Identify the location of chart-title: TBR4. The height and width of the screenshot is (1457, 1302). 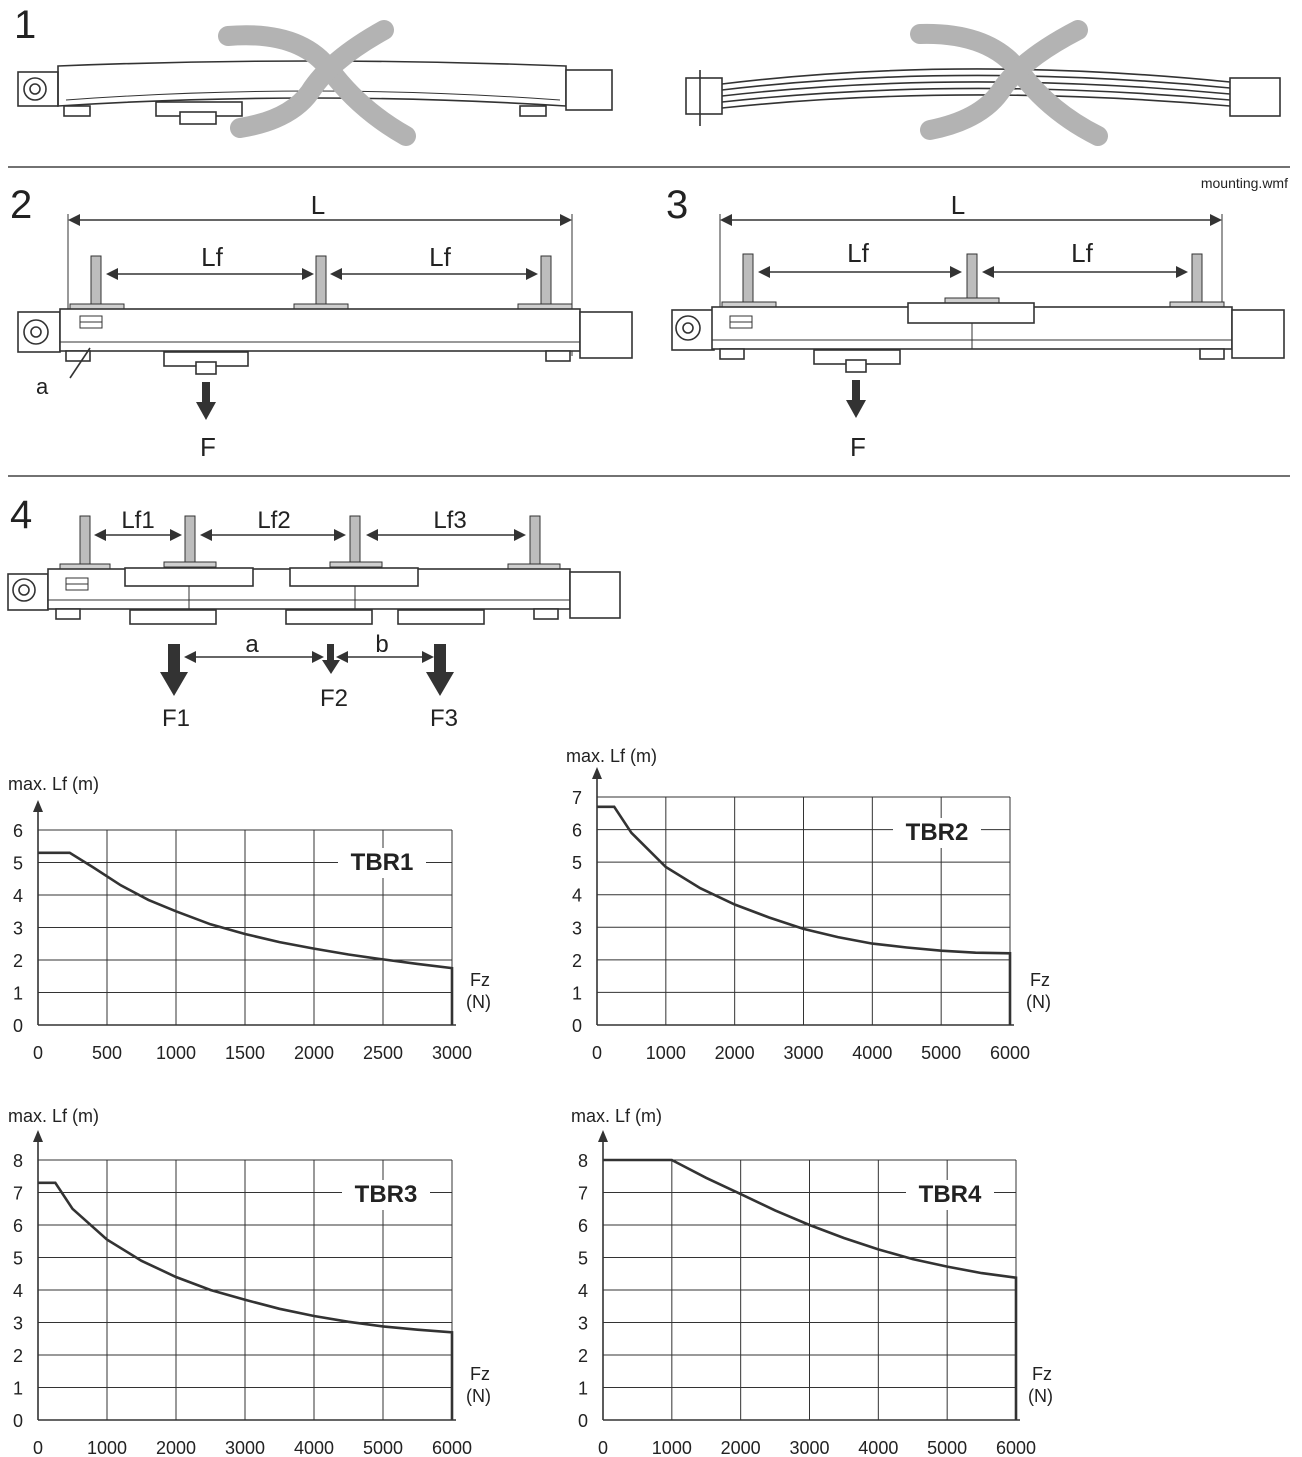
(950, 1194).